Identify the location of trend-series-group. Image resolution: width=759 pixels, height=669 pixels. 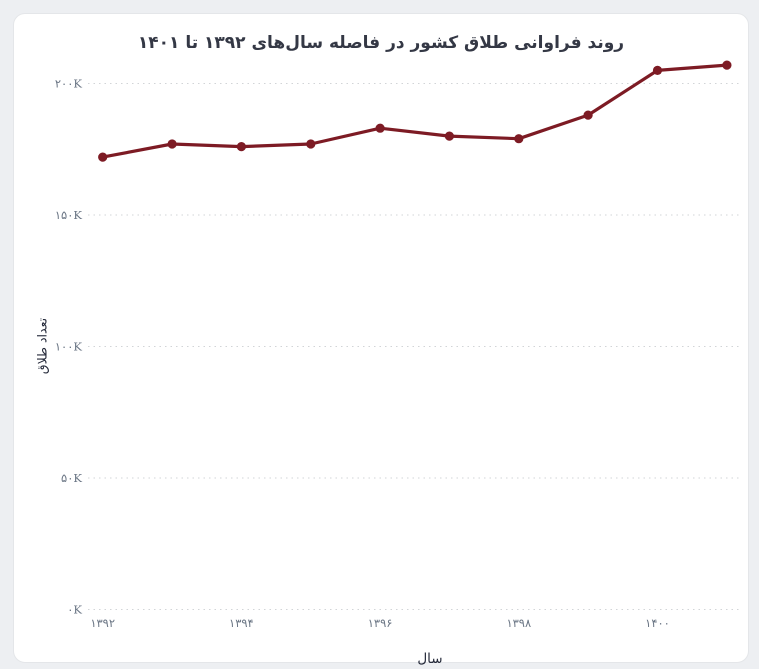
(415, 111).